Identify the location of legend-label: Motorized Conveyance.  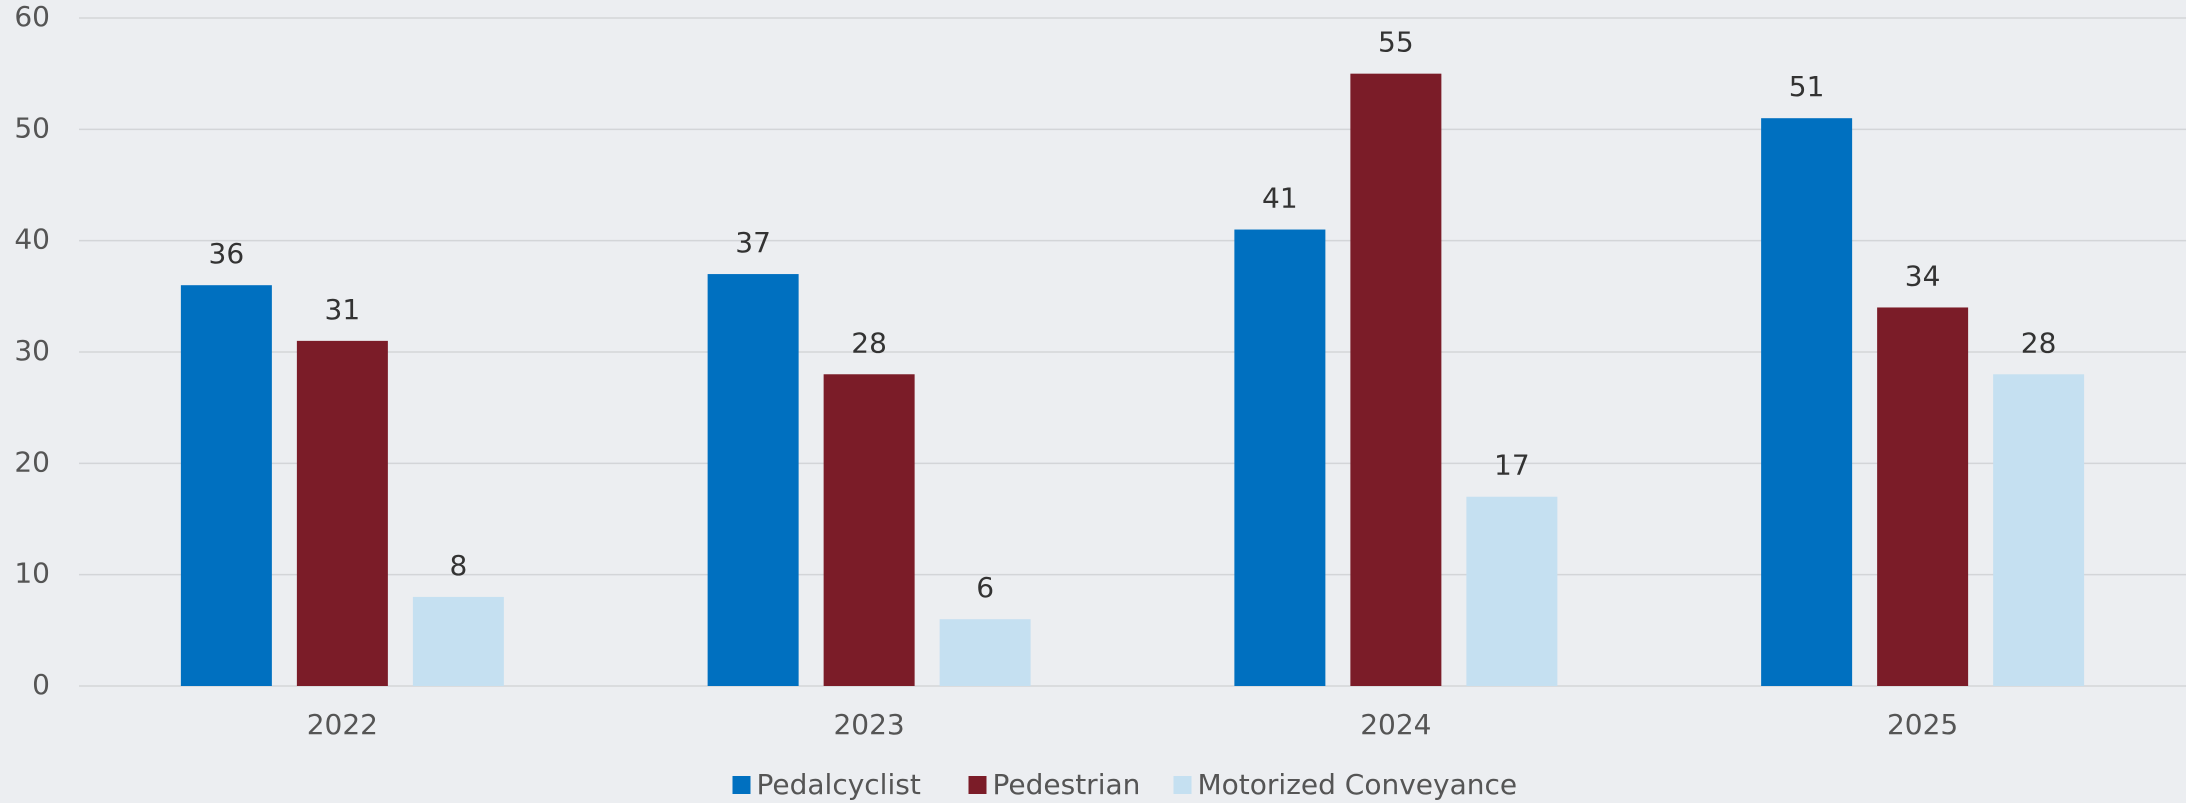
(1358, 784).